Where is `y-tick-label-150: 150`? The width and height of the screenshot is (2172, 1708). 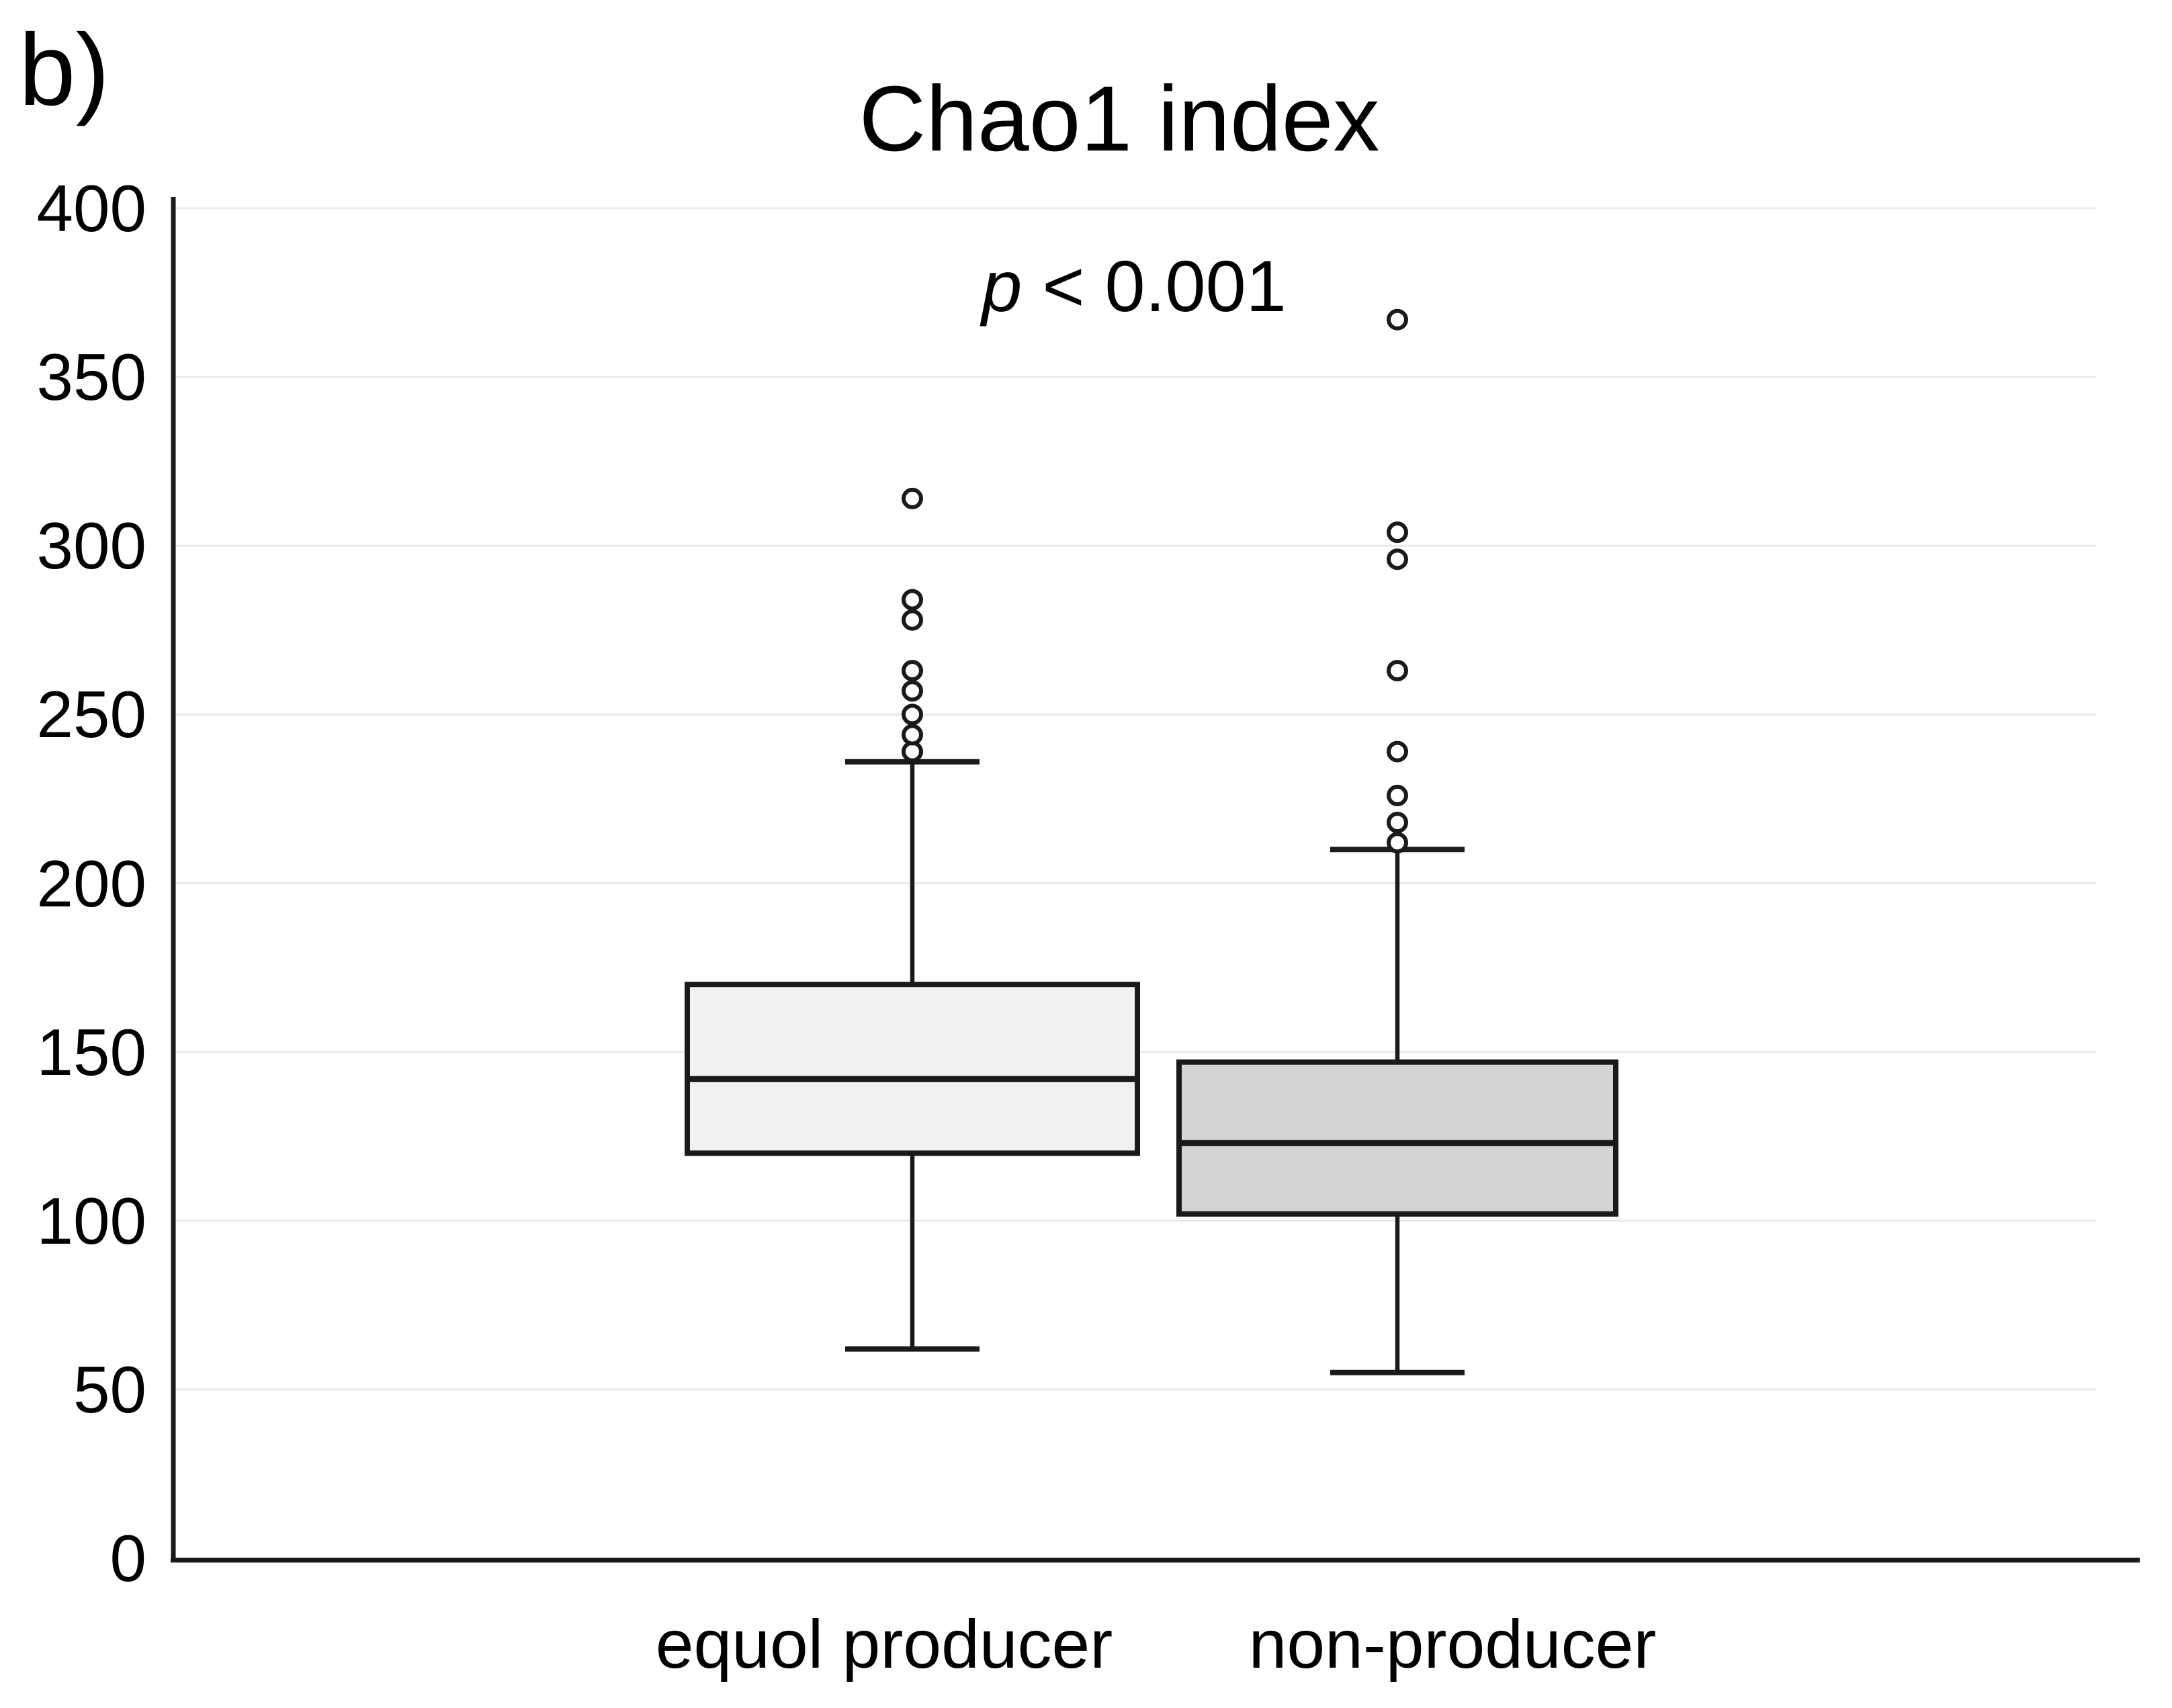 y-tick-label-150: 150 is located at coordinates (91, 1052).